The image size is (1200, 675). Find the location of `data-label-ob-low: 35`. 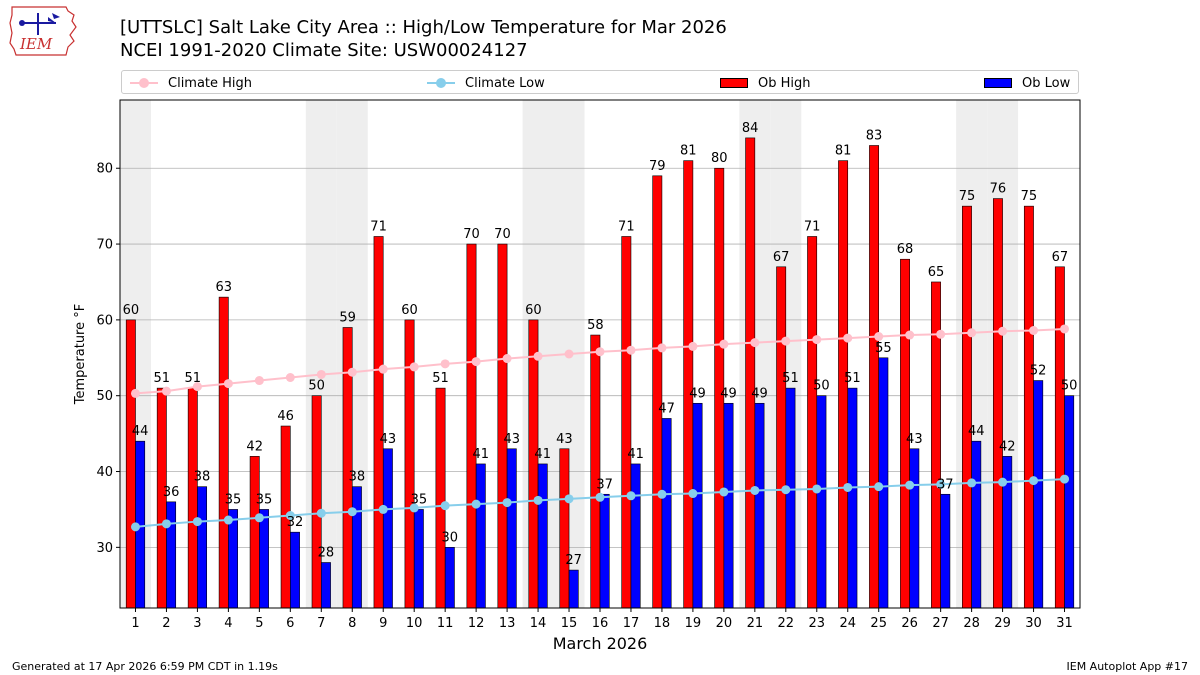

data-label-ob-low: 35 is located at coordinates (264, 499).